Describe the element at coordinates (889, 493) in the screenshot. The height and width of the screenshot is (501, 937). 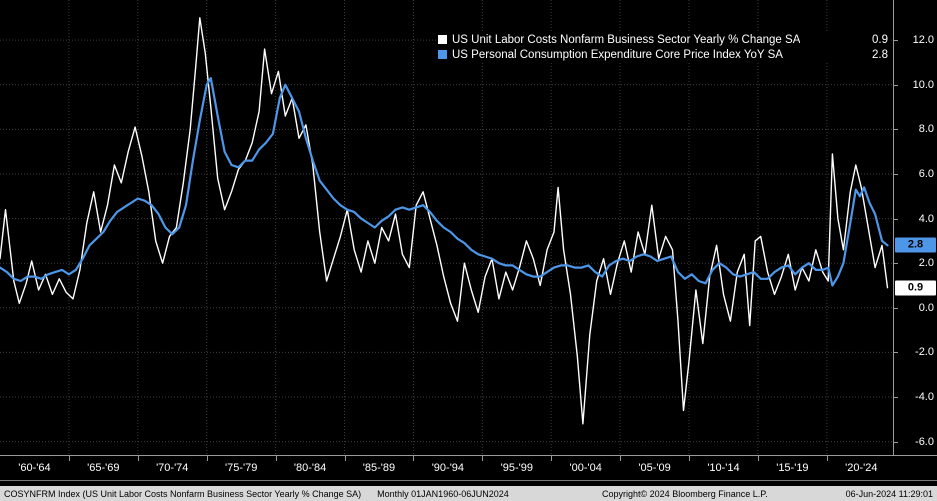
I see `status-datetime: 06-Jun-2024 11:29:01` at that location.